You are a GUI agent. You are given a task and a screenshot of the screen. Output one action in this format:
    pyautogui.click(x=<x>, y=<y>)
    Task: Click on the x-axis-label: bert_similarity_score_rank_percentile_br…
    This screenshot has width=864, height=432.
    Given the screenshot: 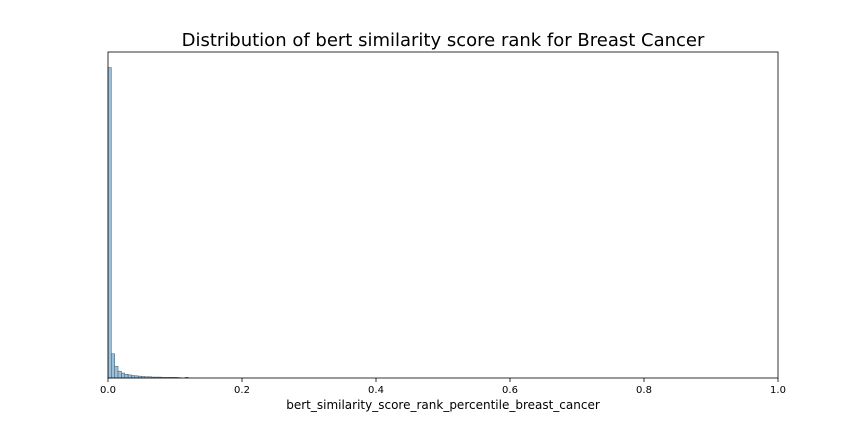 What is the action you would take?
    pyautogui.click(x=443, y=405)
    